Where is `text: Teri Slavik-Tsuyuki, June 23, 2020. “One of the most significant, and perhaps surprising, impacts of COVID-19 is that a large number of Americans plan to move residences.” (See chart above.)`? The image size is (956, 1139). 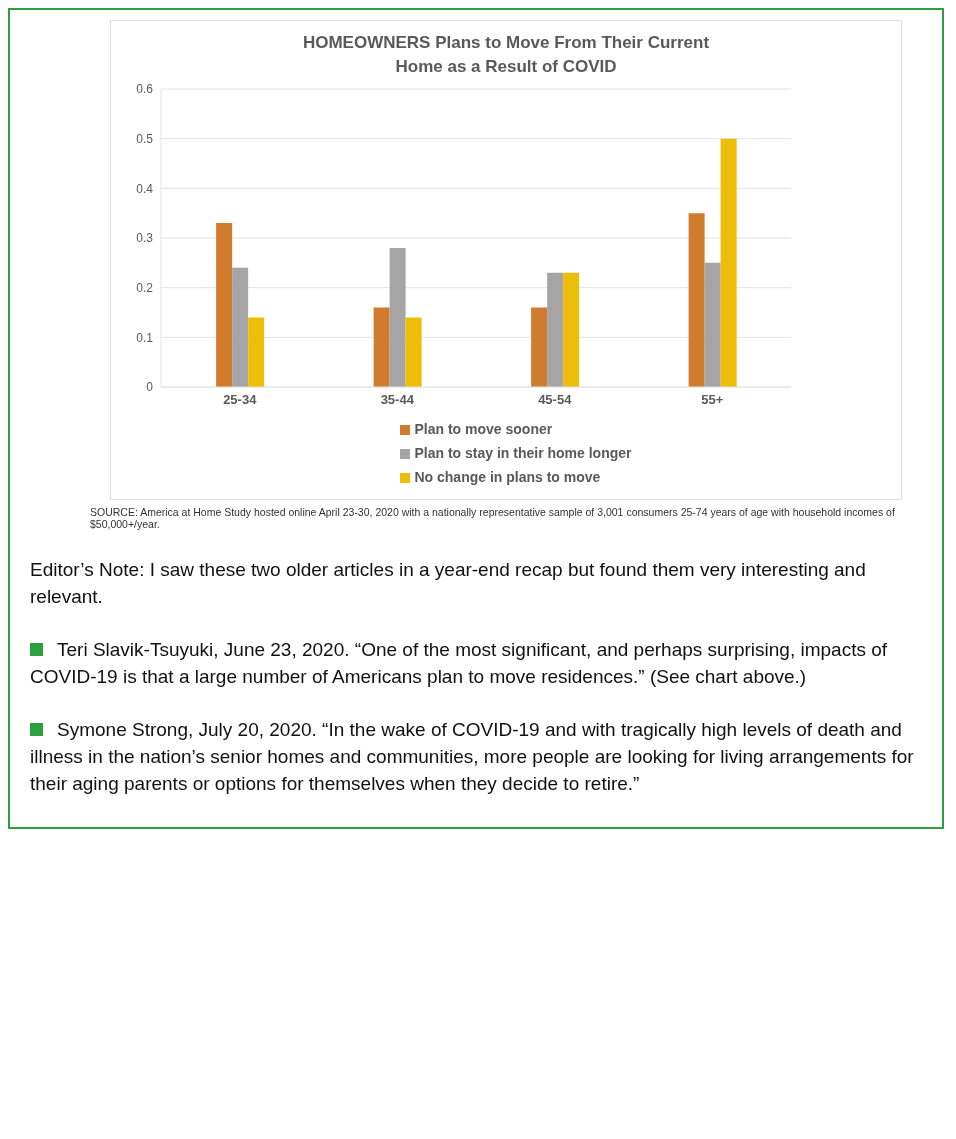
text: Teri Slavik-Tsuyuki, June 23, 2020. “One of the most significant, and perhaps surprising, impacts of COVID-19 is that a large number of Americans plan to move residences.” (See chart above.) is located at coordinates (459, 663).